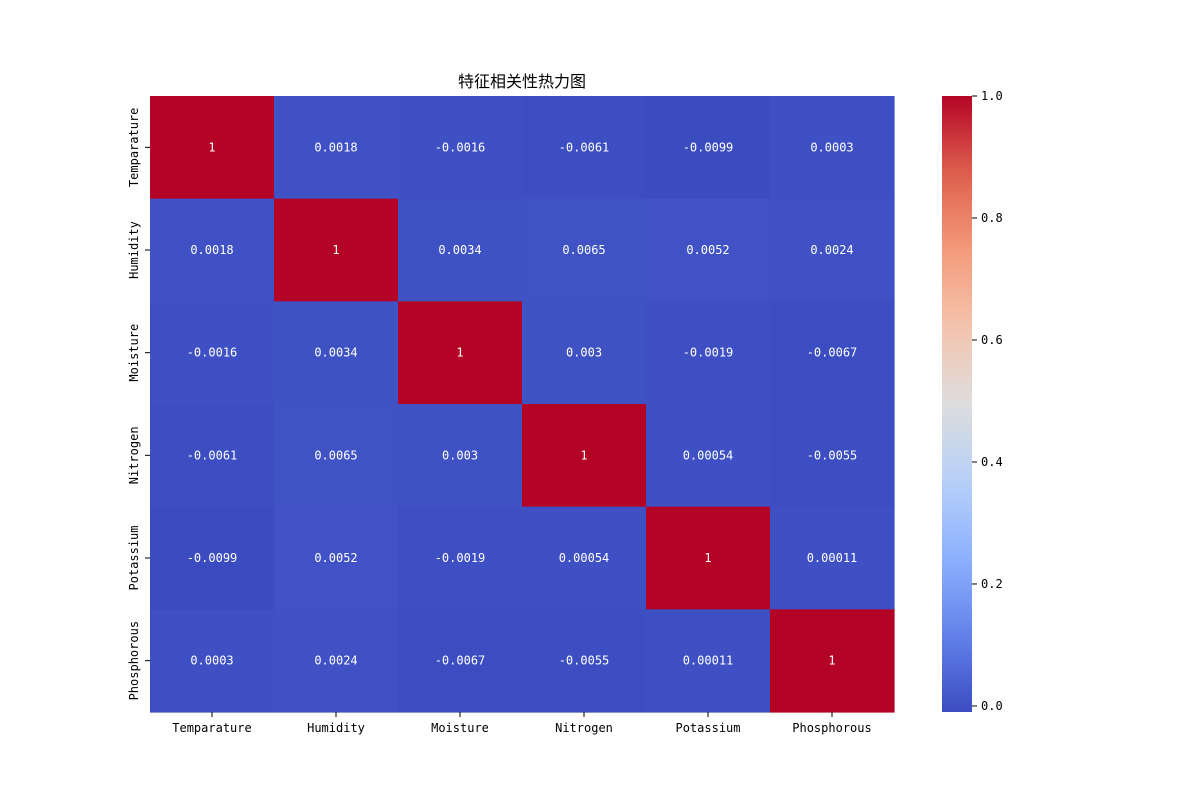  What do you see at coordinates (584, 728) in the screenshot?
I see `x-tick-label: Nitrogen` at bounding box center [584, 728].